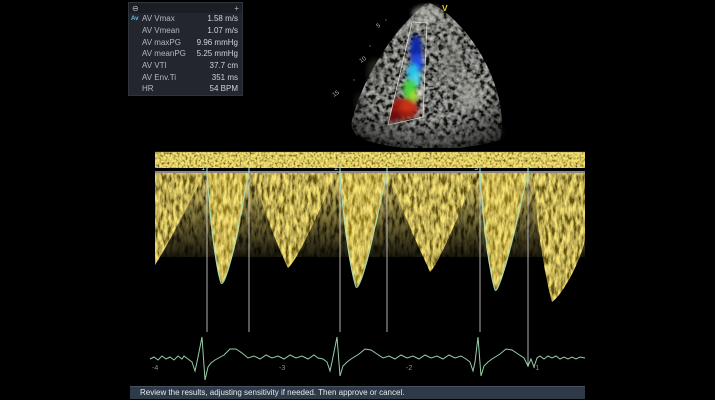  Describe the element at coordinates (224, 77) in the screenshot. I see `measurement-value: 351 ms` at that location.